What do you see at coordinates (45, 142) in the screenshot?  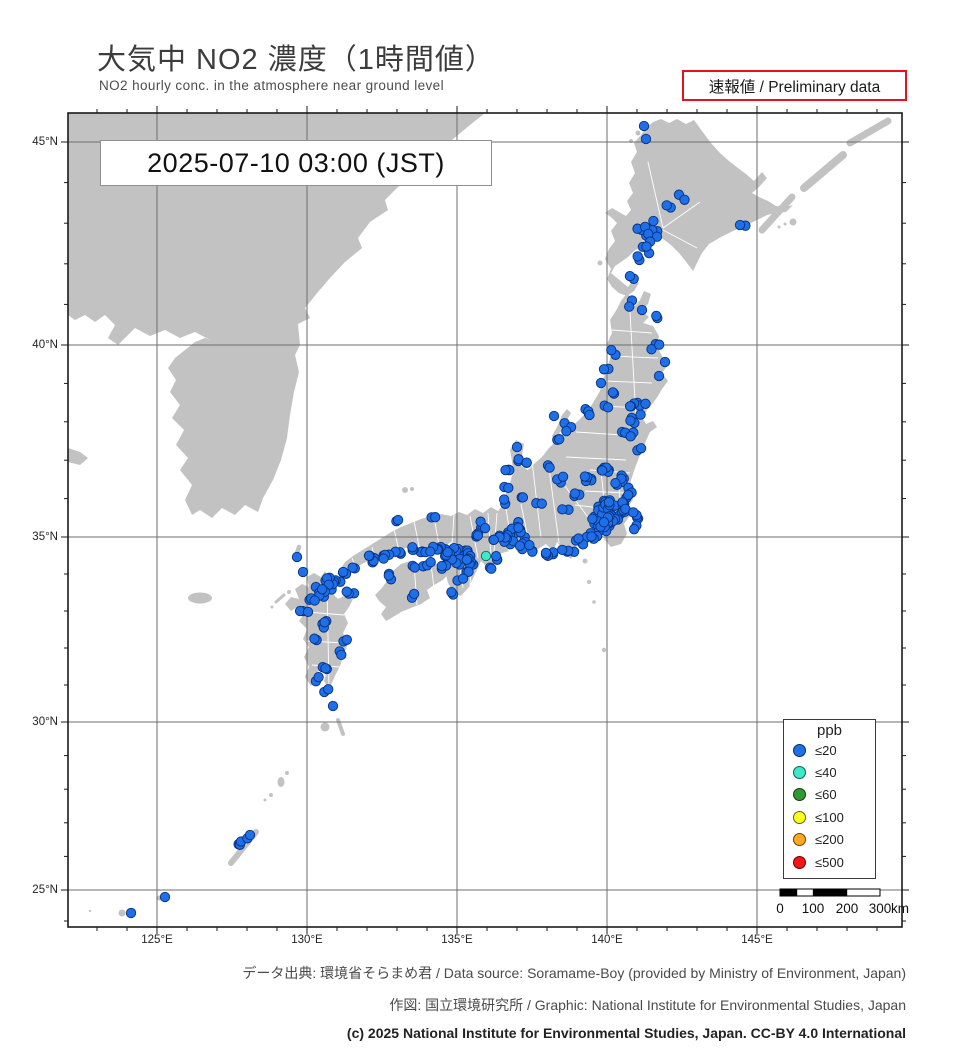 I see `lat-axis-label: 45°N` at bounding box center [45, 142].